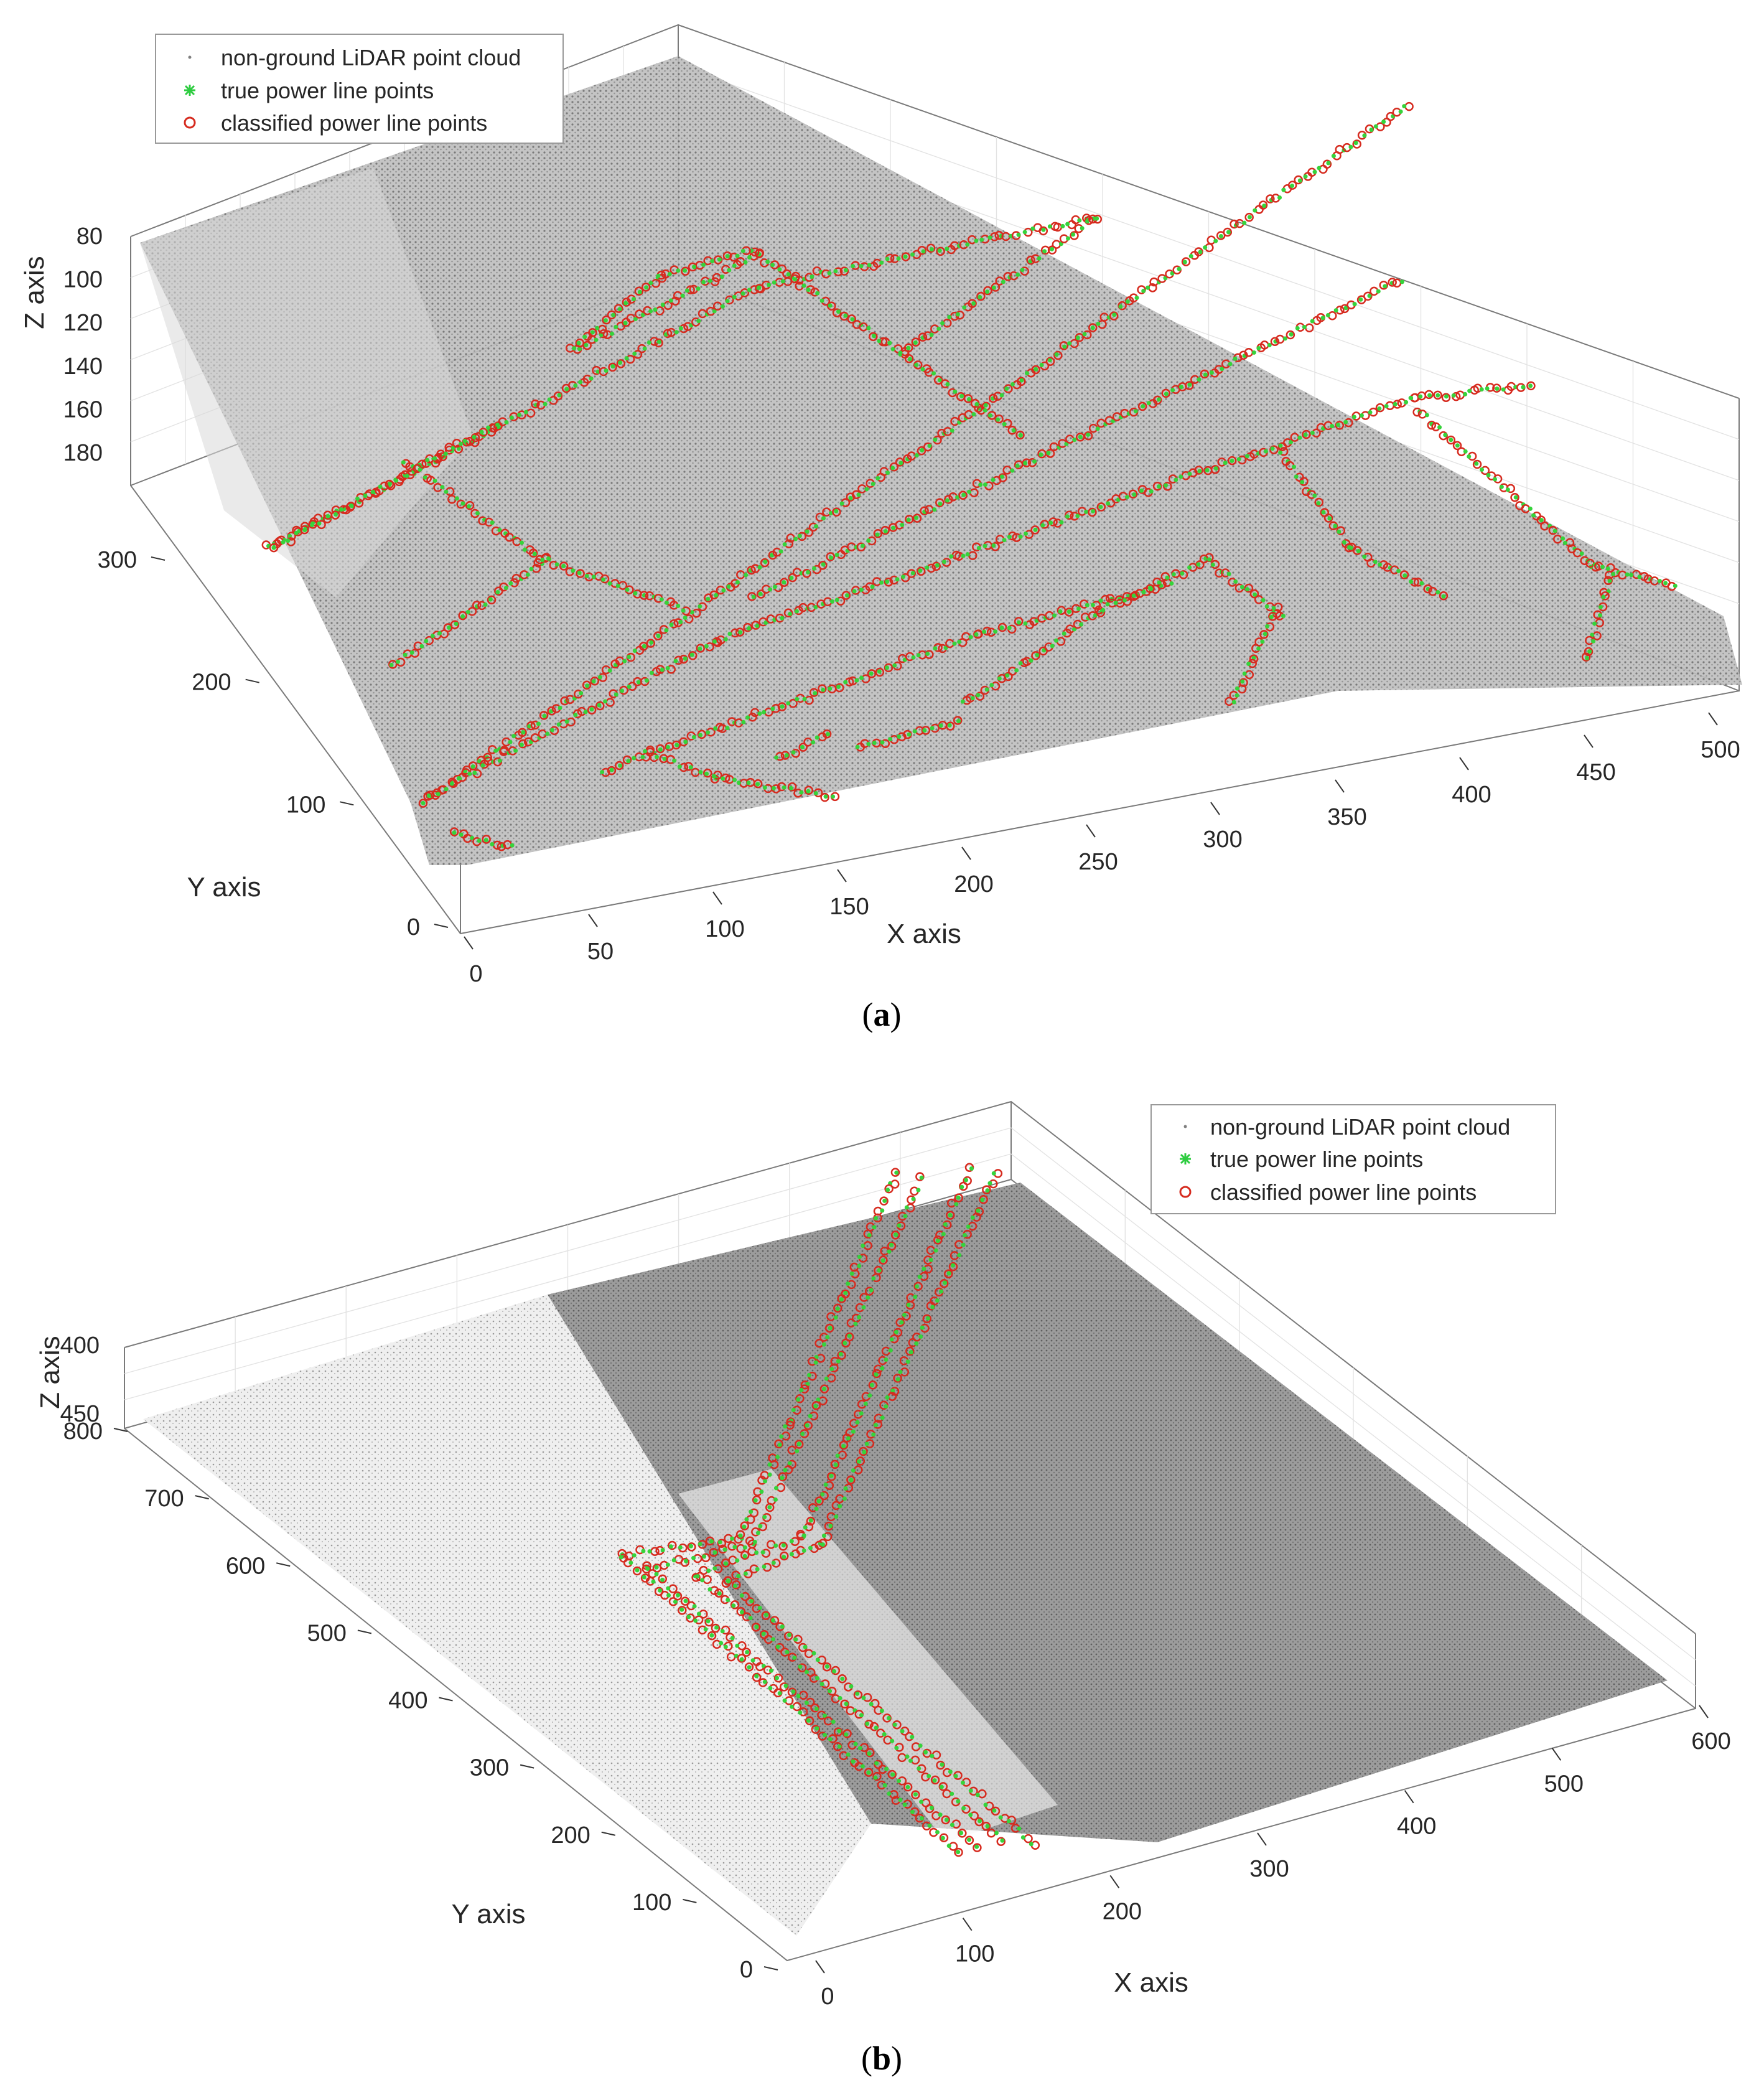 The width and height of the screenshot is (1764, 2090). What do you see at coordinates (882, 1014) in the screenshot?
I see `panel-a-caption: (a)` at bounding box center [882, 1014].